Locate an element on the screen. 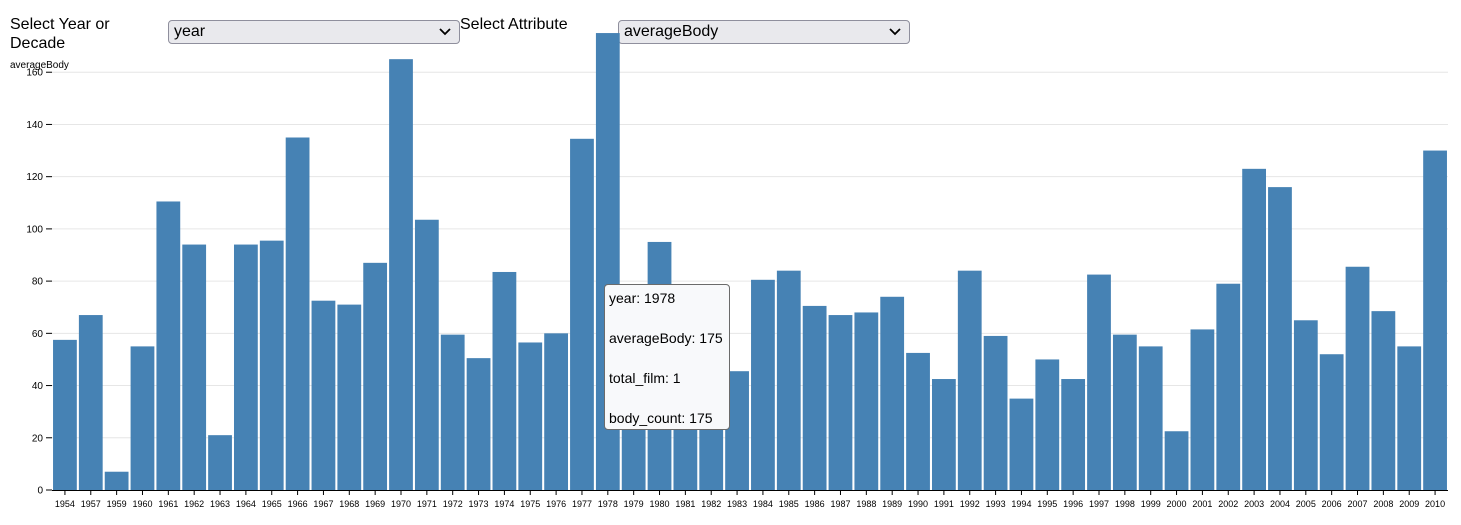 The image size is (1461, 525). x-tick-label: 1982 is located at coordinates (711, 504).